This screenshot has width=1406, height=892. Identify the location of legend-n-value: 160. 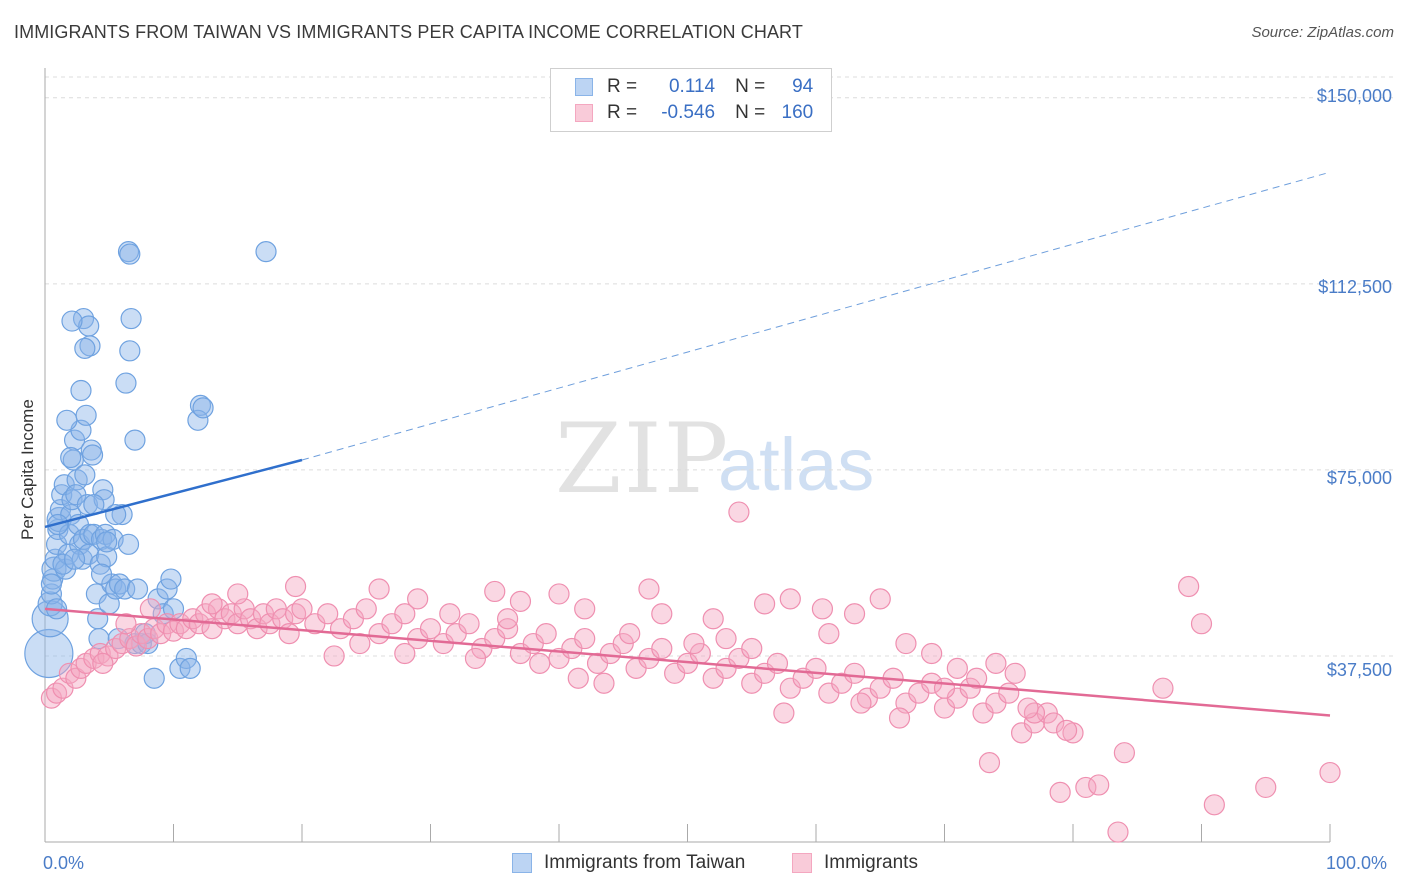
(797, 112).